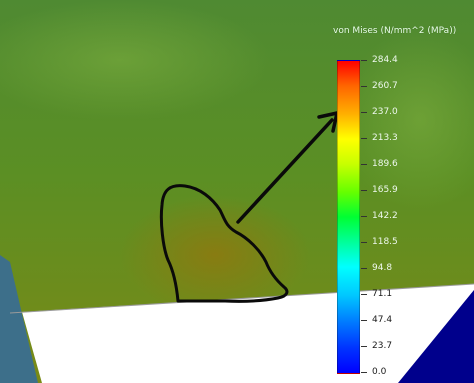 This screenshot has width=474, height=383. I want to click on legend-tick-label: 47.4, so click(382, 320).